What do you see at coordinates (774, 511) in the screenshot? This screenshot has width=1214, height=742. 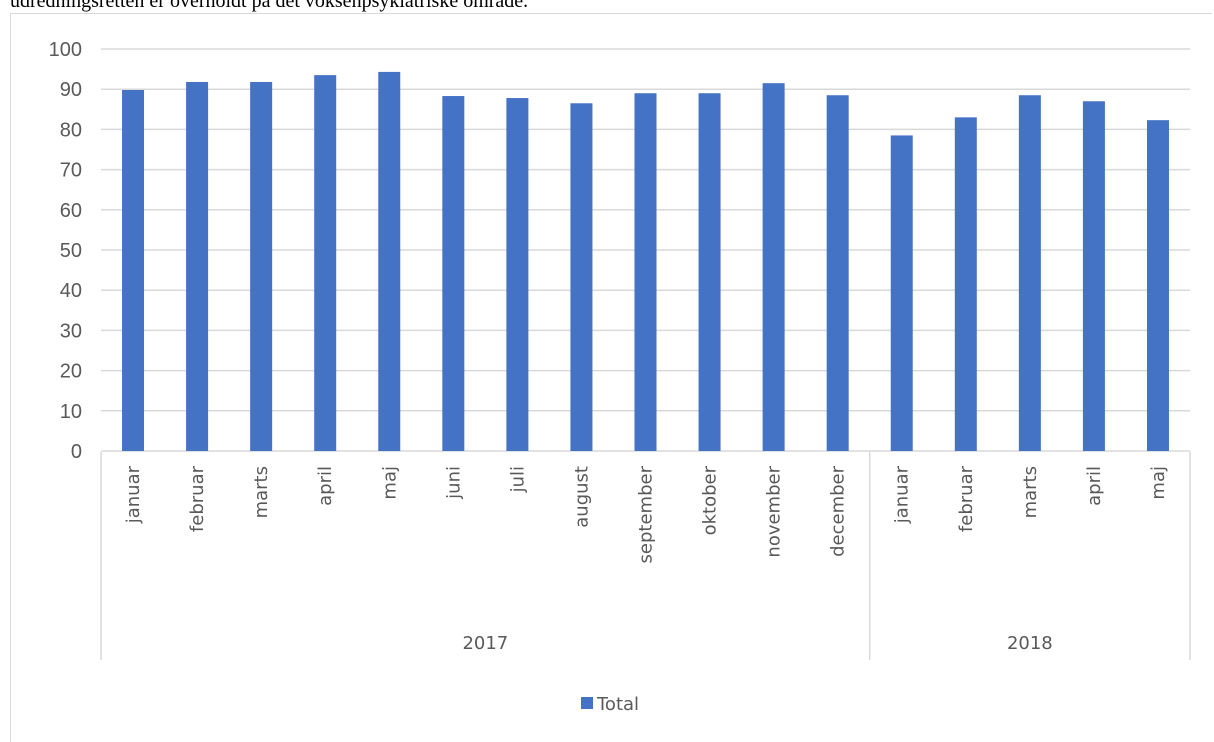 I see `x-tick-label: november` at bounding box center [774, 511].